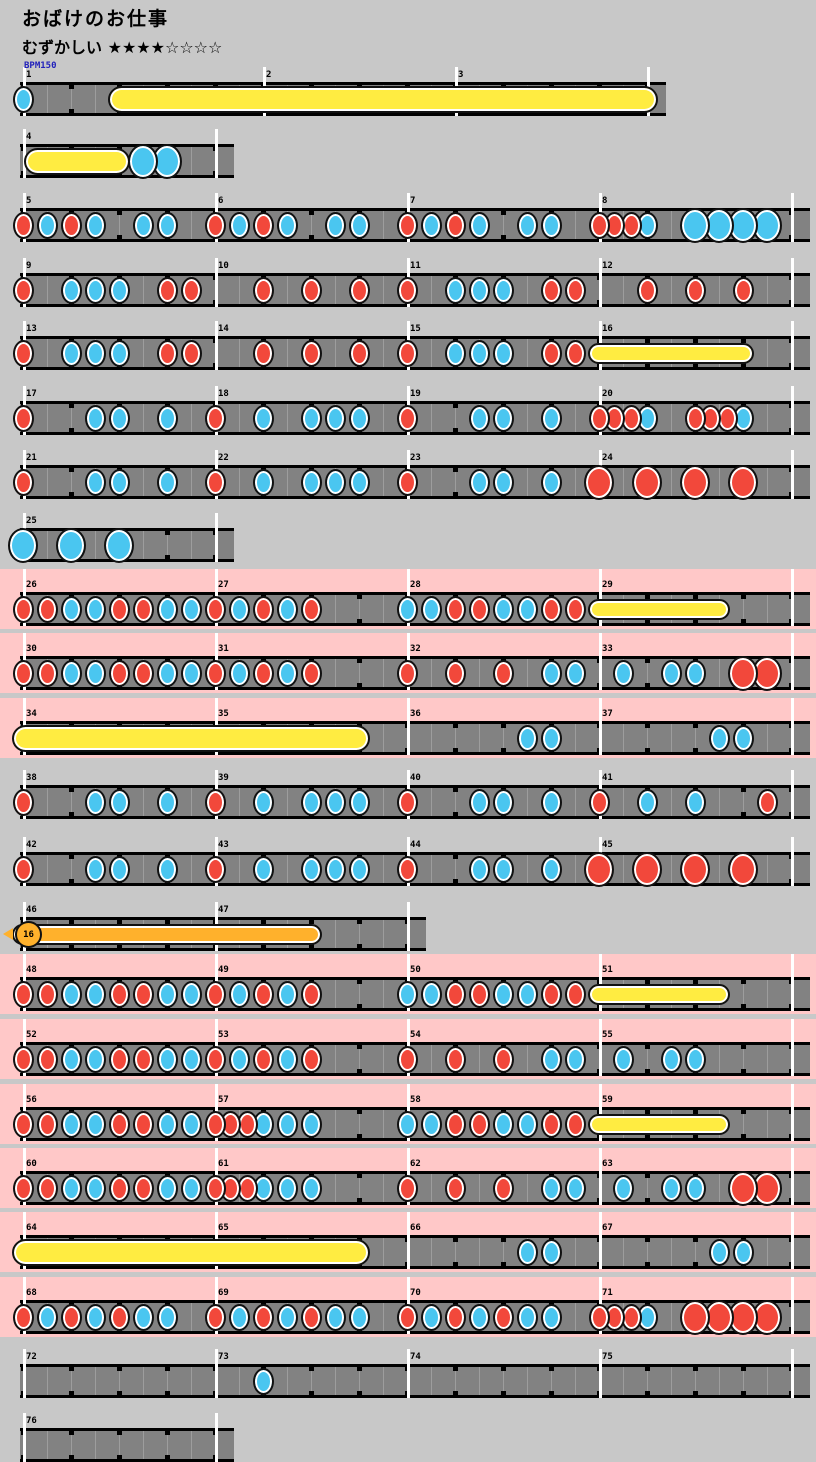 The width and height of the screenshot is (816, 1462). Describe the element at coordinates (31, 1100) in the screenshot. I see `measure-number: 56` at that location.